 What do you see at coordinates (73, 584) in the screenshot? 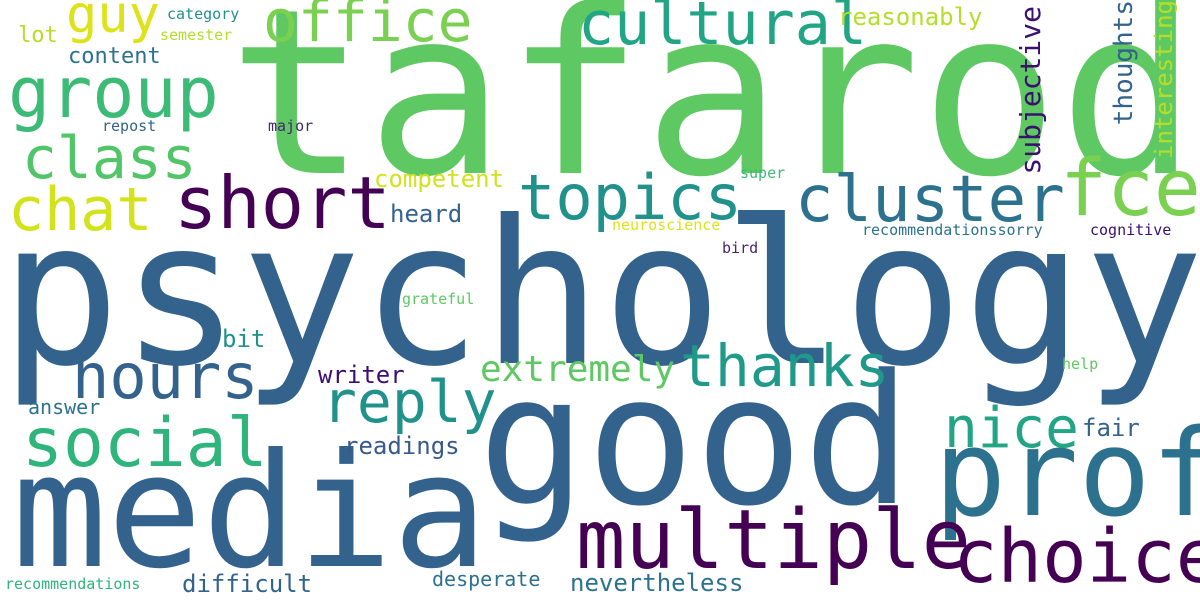
I see `word-recommendations: recommendations` at bounding box center [73, 584].